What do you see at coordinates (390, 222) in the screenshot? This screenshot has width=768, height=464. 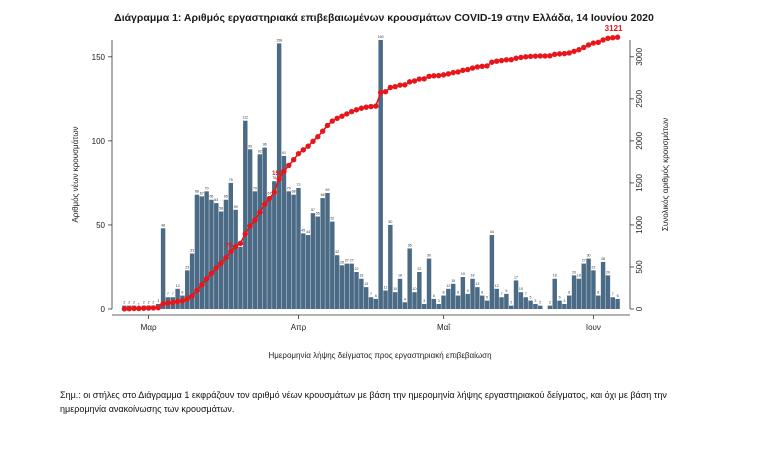 I see `bar-data-label: 50` at bounding box center [390, 222].